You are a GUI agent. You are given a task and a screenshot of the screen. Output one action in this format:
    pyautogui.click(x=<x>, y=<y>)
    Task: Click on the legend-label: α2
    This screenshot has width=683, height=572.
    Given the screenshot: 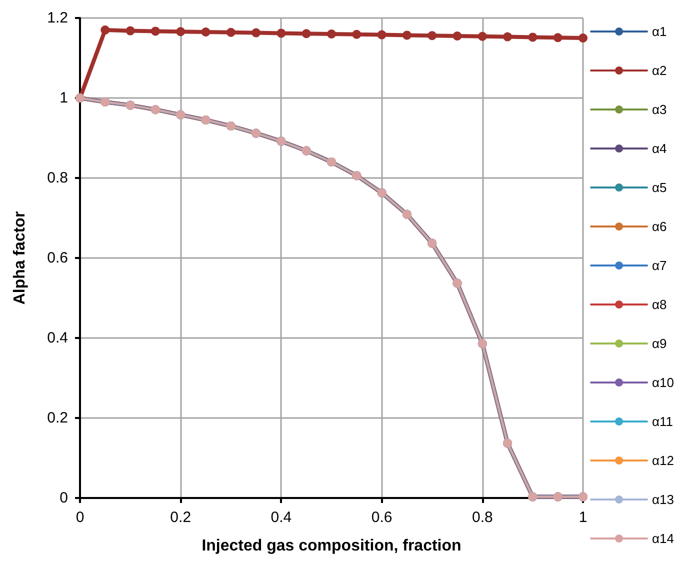 What is the action you would take?
    pyautogui.click(x=659, y=70)
    